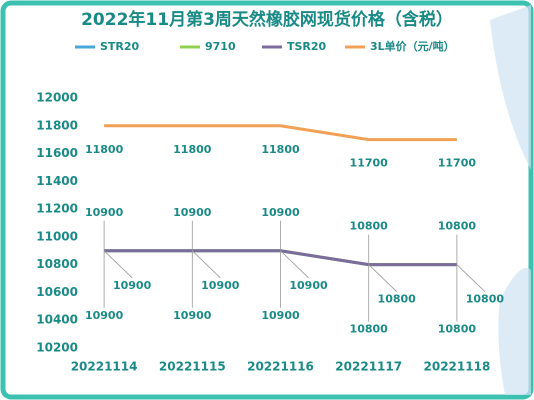 The height and width of the screenshot is (400, 534). Describe the element at coordinates (457, 367) in the screenshot. I see `x-tick-label: 20221118` at that location.